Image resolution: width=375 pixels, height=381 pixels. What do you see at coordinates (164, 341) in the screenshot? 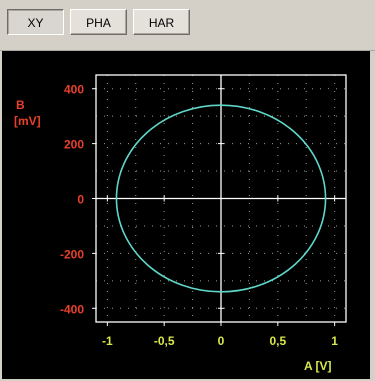
I see `x-tick-label: -0,5` at bounding box center [164, 341].